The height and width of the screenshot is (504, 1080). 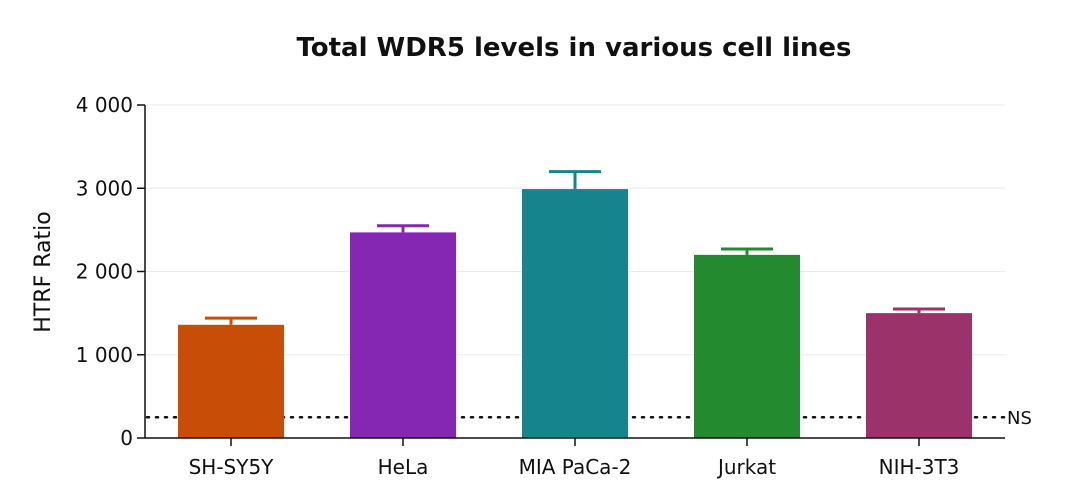 What do you see at coordinates (104, 355) in the screenshot?
I see `y-tick-label: 1 000` at bounding box center [104, 355].